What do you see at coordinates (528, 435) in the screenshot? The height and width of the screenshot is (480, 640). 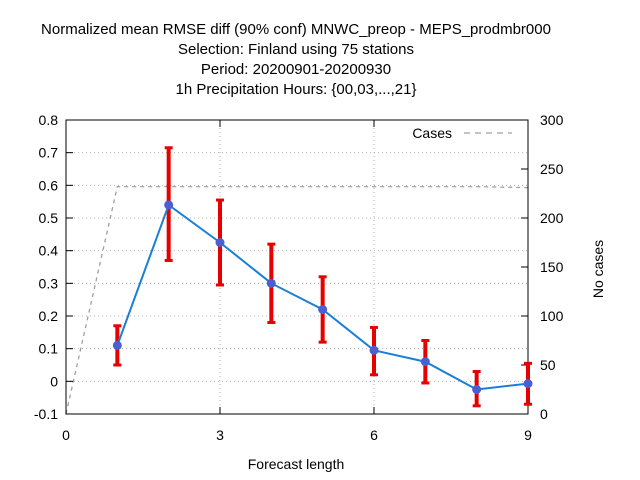 I see `x-tick-label: 9` at bounding box center [528, 435].